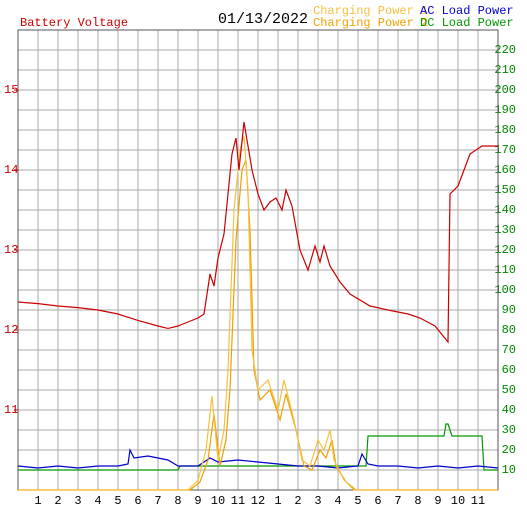 The height and width of the screenshot is (510, 527). Describe the element at coordinates (505, 150) in the screenshot. I see `y2-tick-label: 170` at that location.